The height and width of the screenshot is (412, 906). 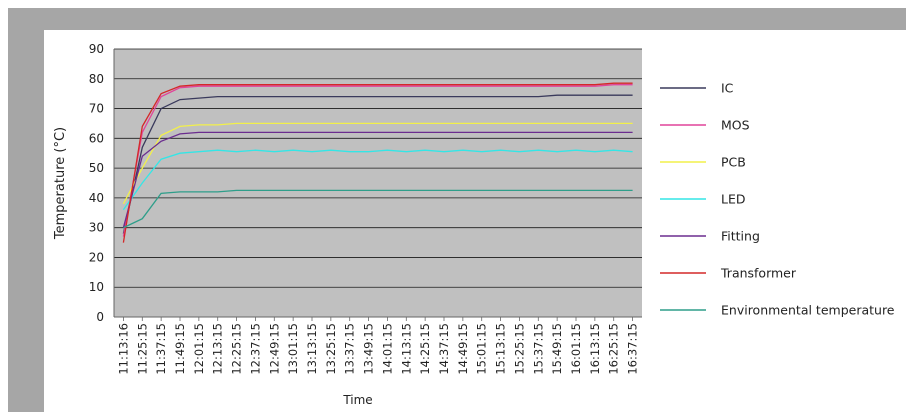 I want to click on x-tick-label: 12:13:15, so click(x=218, y=349).